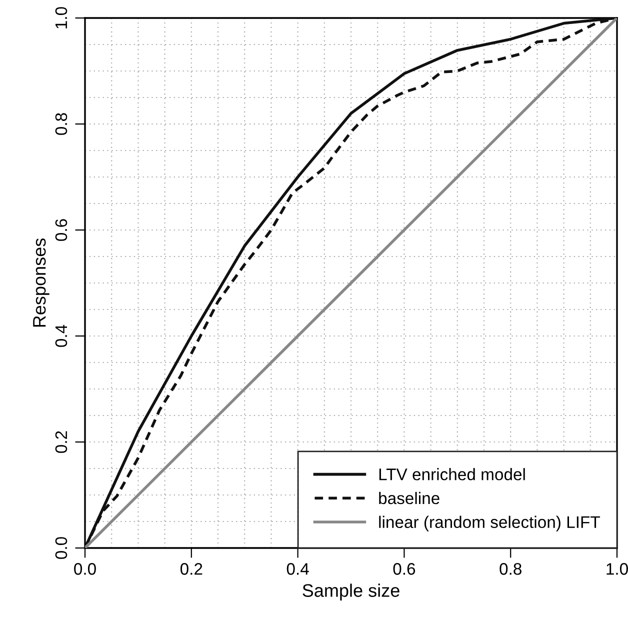 This screenshot has height=617, width=628. Describe the element at coordinates (61, 230) in the screenshot. I see `y-tick-label: 0.6` at that location.